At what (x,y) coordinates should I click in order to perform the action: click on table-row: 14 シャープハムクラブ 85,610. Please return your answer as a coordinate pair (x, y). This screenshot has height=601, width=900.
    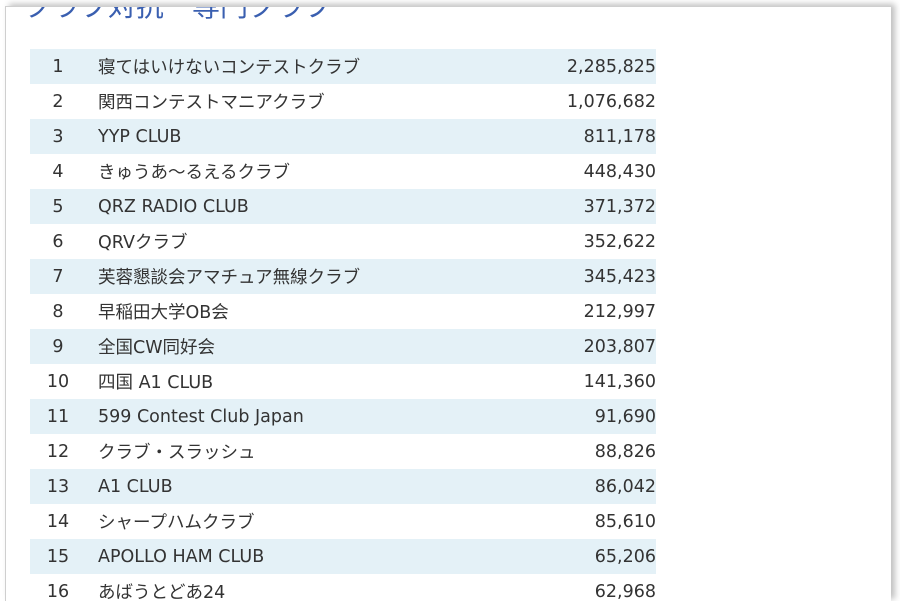
    Looking at the image, I should click on (343, 521).